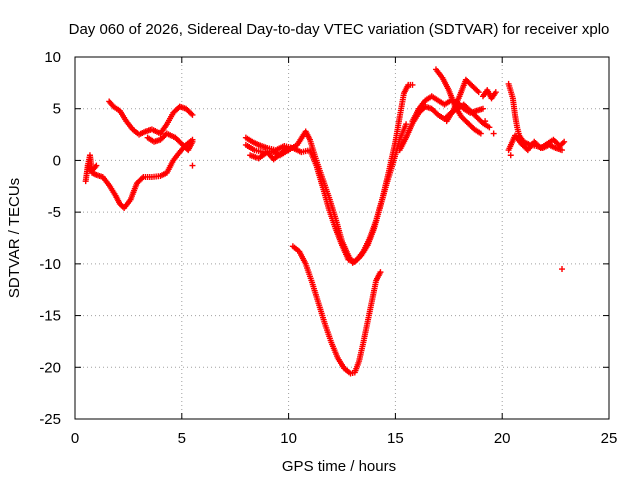 The image size is (640, 480). Describe the element at coordinates (288, 438) in the screenshot. I see `x-tick-label: 10` at that location.